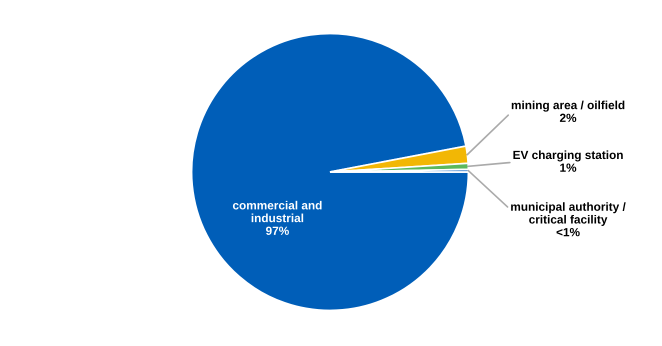 This screenshot has height=346, width=662. I want to click on slice-label: EV charging station, so click(568, 156).